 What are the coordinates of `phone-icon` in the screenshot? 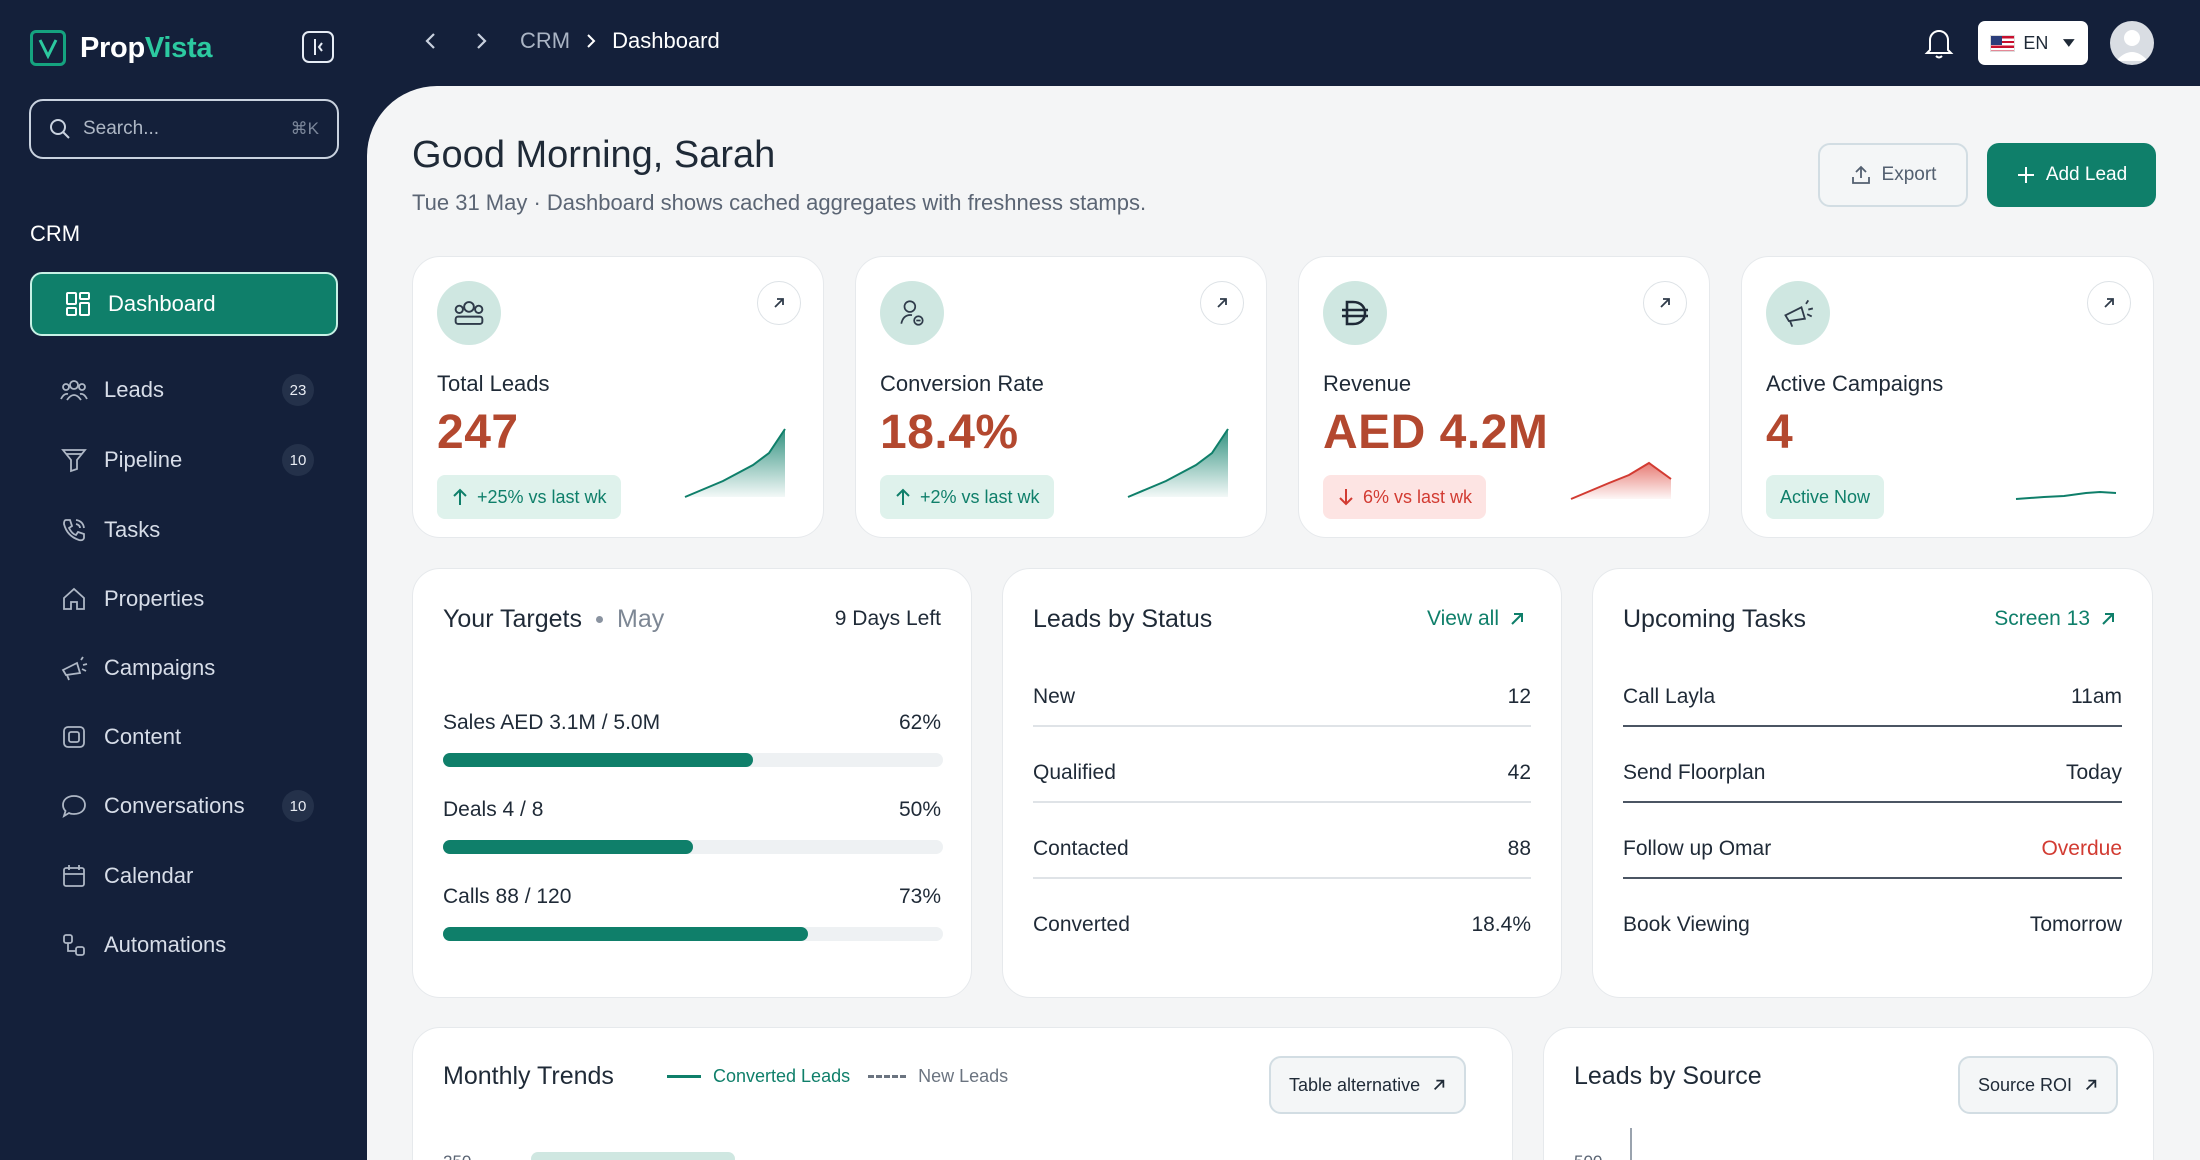 It's located at (74, 530).